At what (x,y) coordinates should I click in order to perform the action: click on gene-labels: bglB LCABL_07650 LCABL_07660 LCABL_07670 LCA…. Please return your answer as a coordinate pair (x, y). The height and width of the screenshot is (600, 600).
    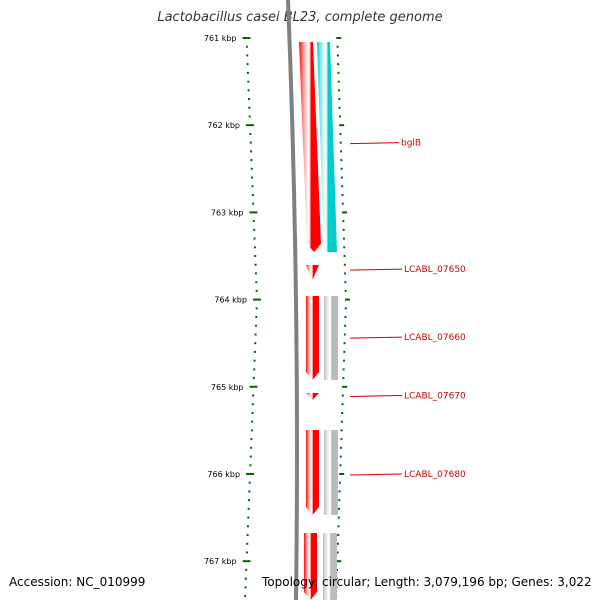
    Looking at the image, I should click on (407, 309).